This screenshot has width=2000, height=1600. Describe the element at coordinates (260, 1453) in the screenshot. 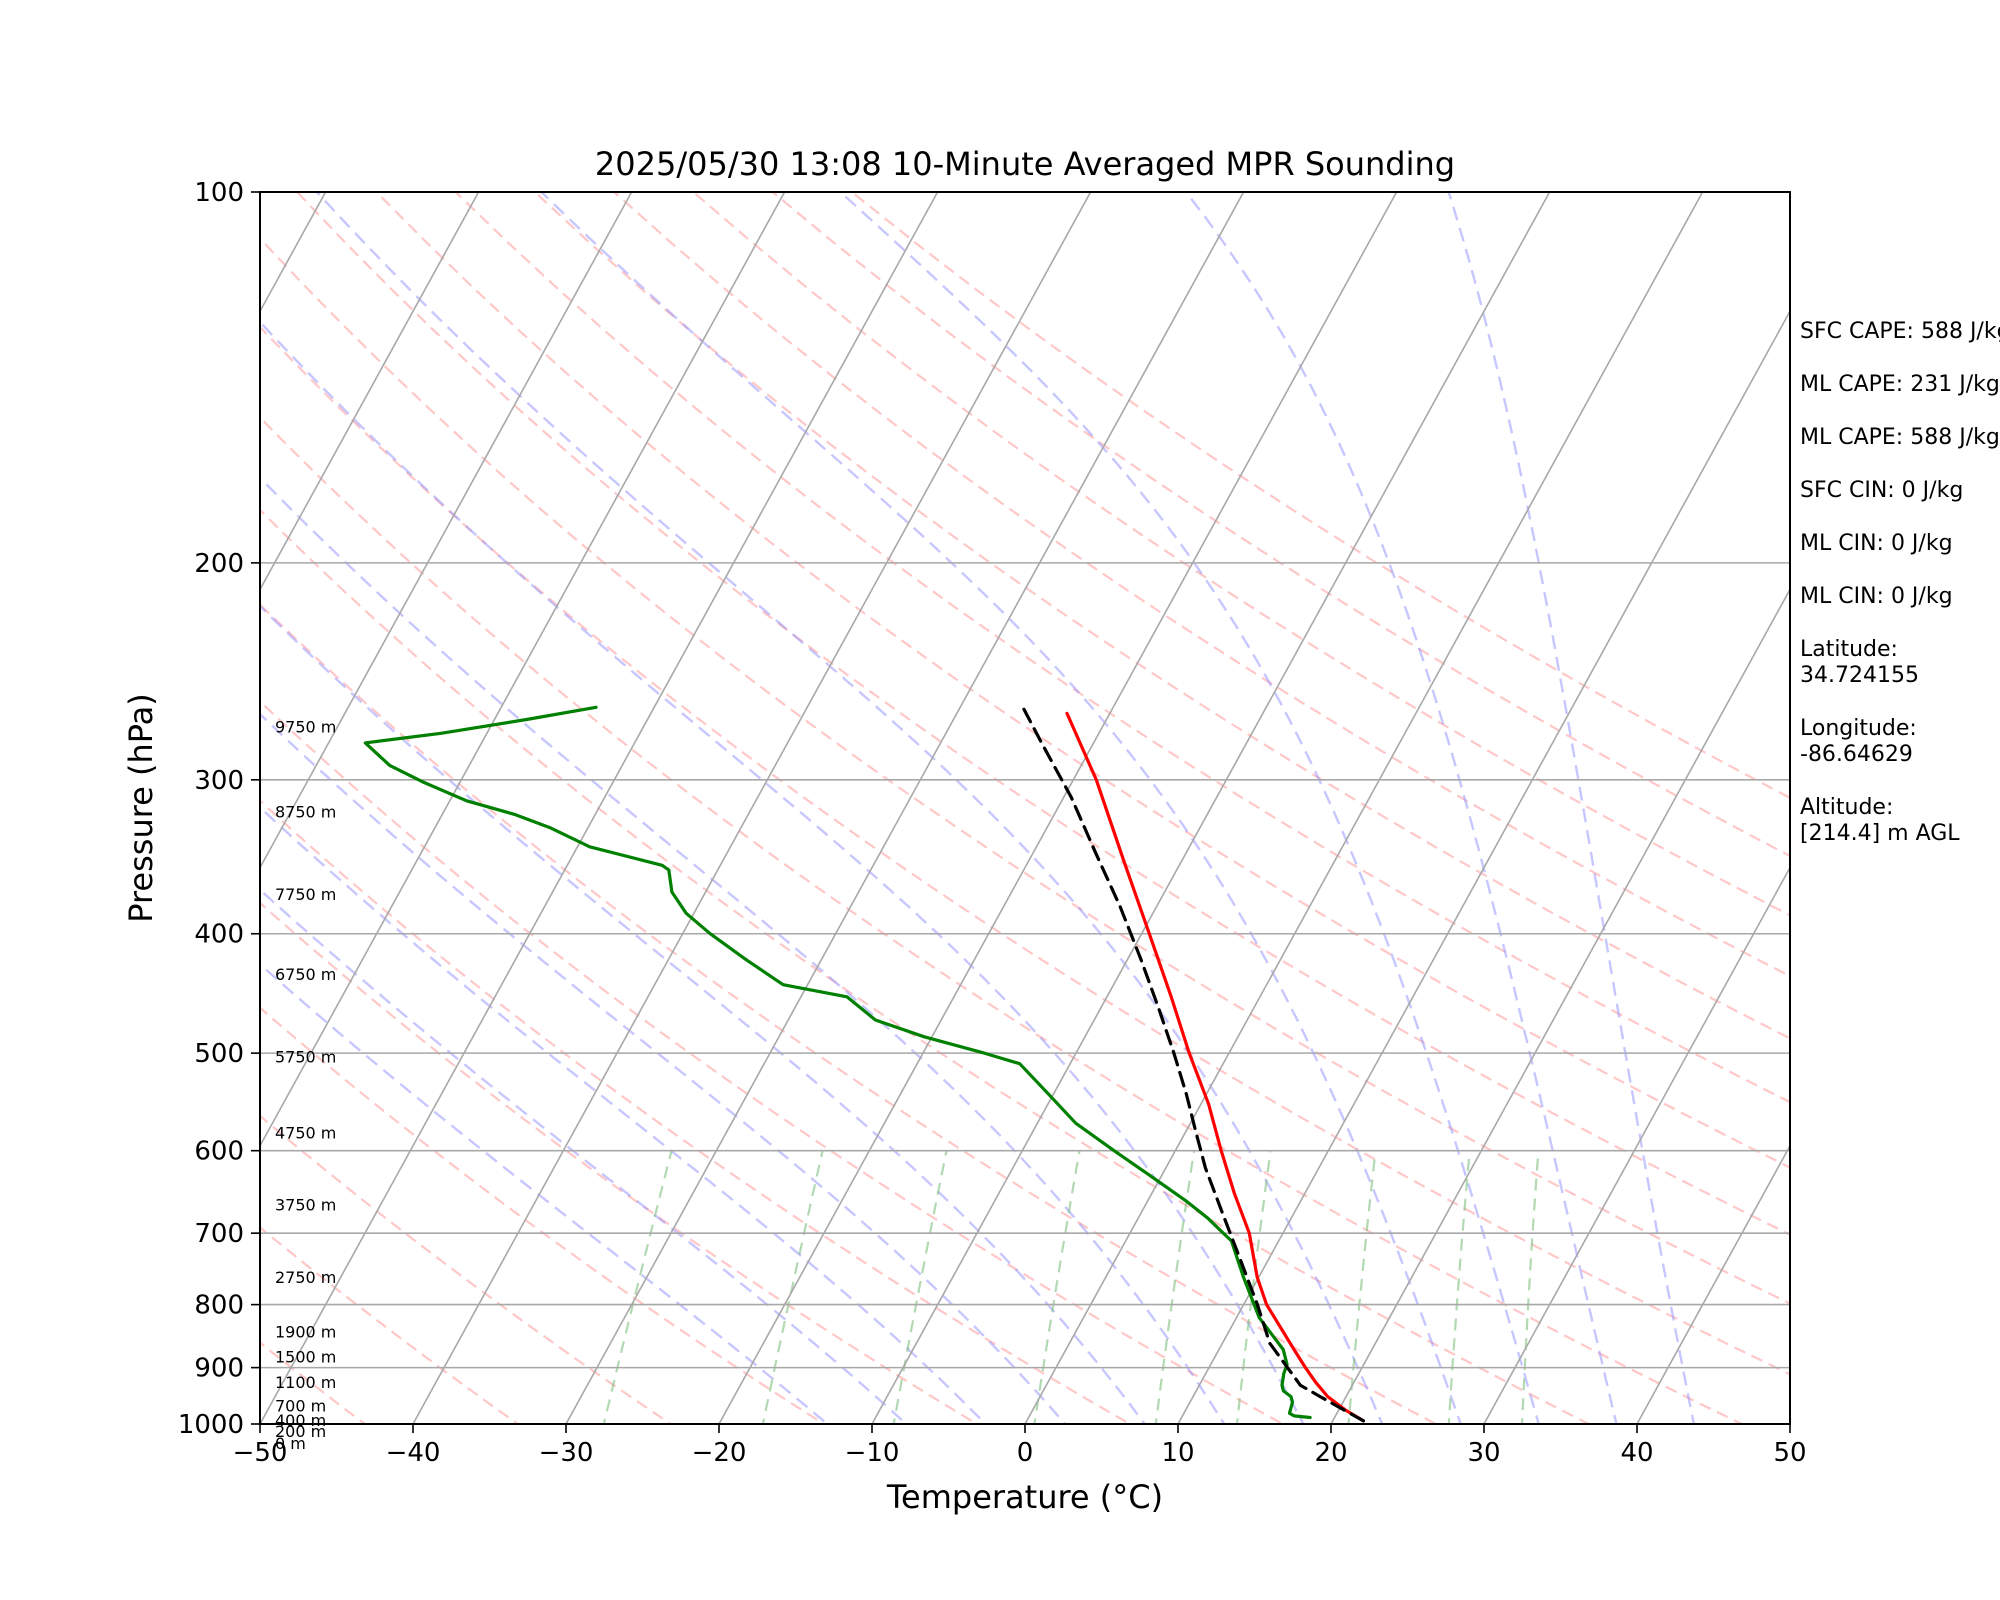

I see `x-tick-label: −50` at that location.